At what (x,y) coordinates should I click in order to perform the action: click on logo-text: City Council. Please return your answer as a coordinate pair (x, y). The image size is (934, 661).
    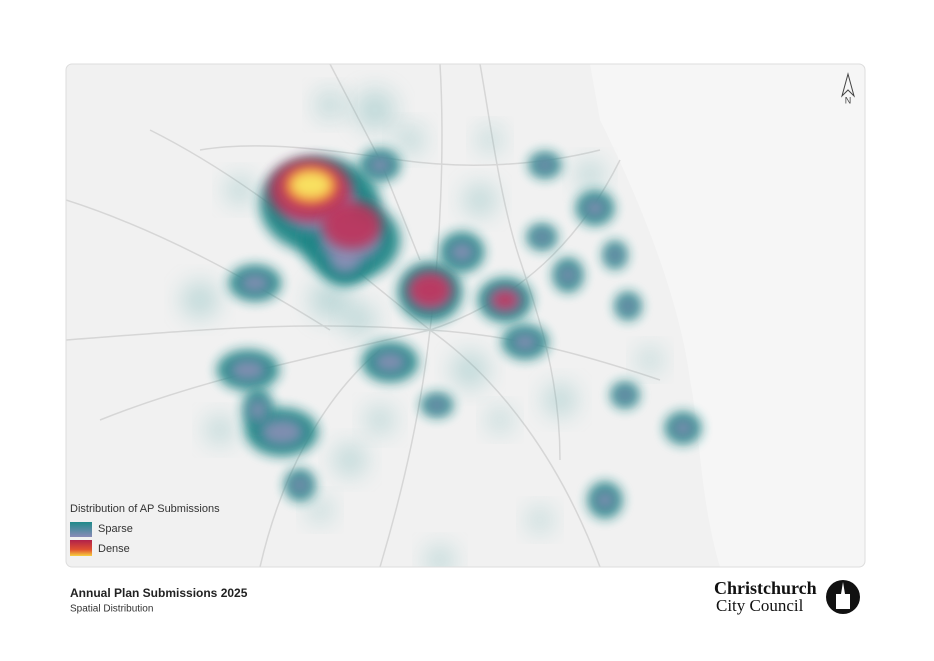
    Looking at the image, I should click on (760, 605).